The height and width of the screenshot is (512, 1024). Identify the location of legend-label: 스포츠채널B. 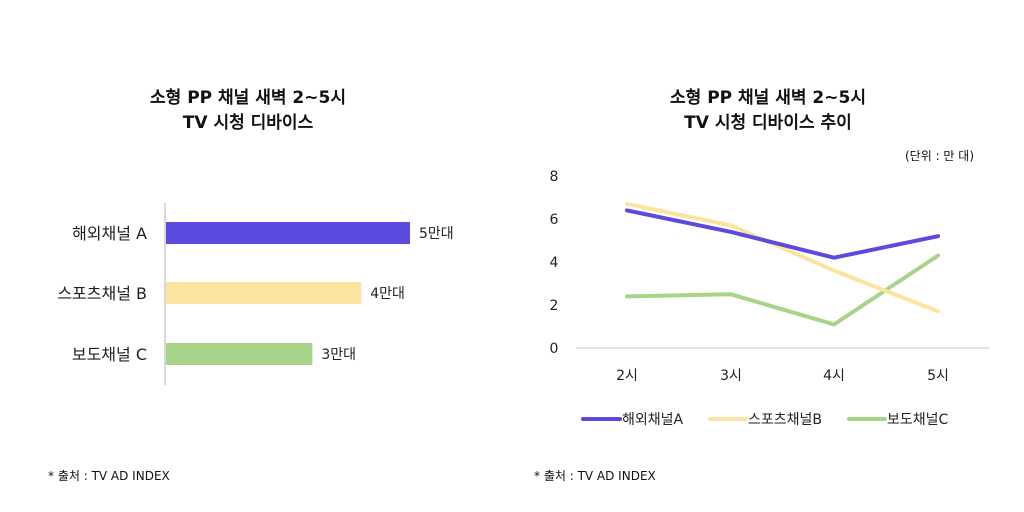
(785, 420).